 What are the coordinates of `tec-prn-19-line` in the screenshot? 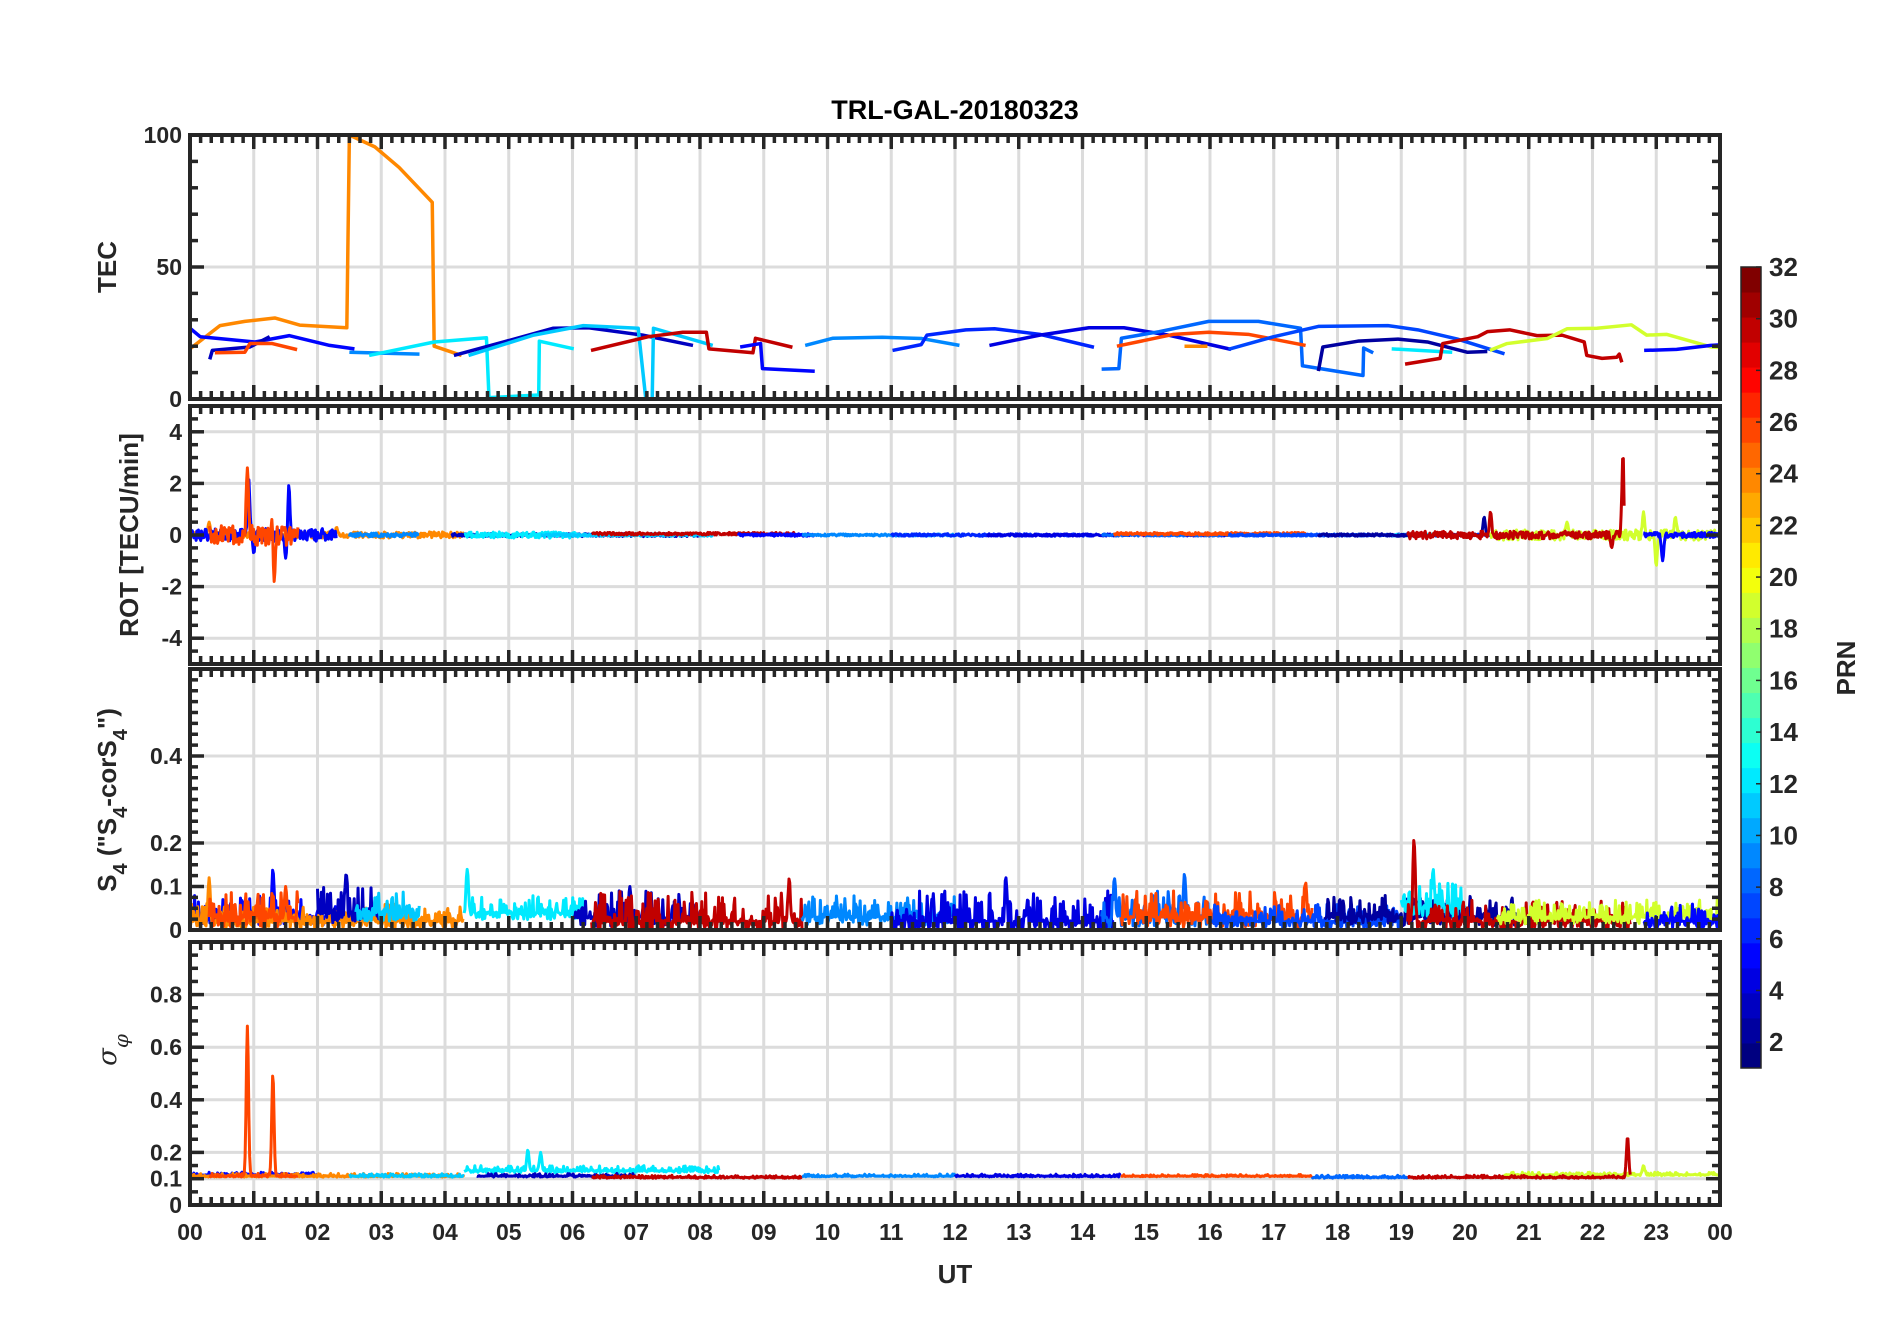 It's located at (1604, 338).